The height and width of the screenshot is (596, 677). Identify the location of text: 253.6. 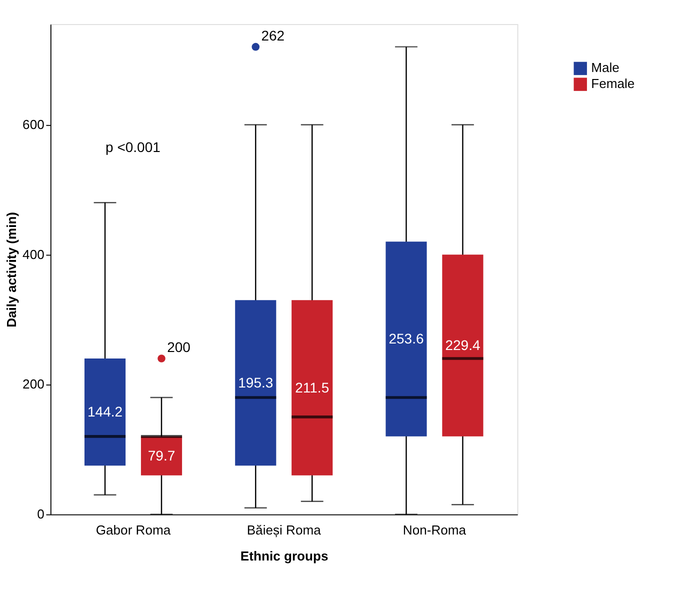
(406, 338).